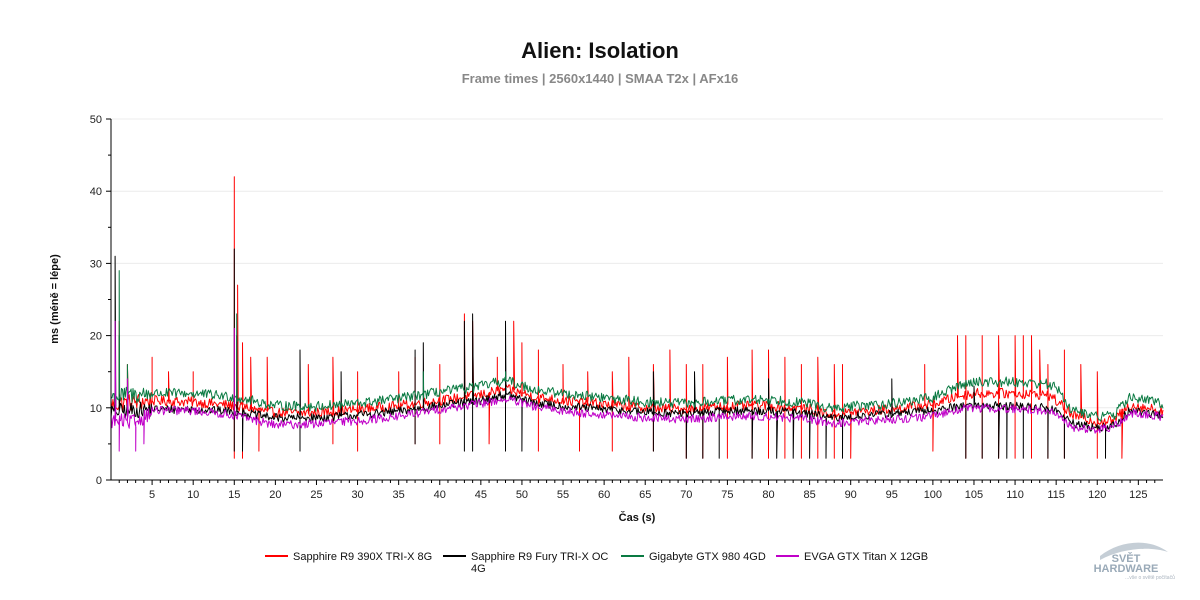  I want to click on y-tick-label: 20, so click(96, 337).